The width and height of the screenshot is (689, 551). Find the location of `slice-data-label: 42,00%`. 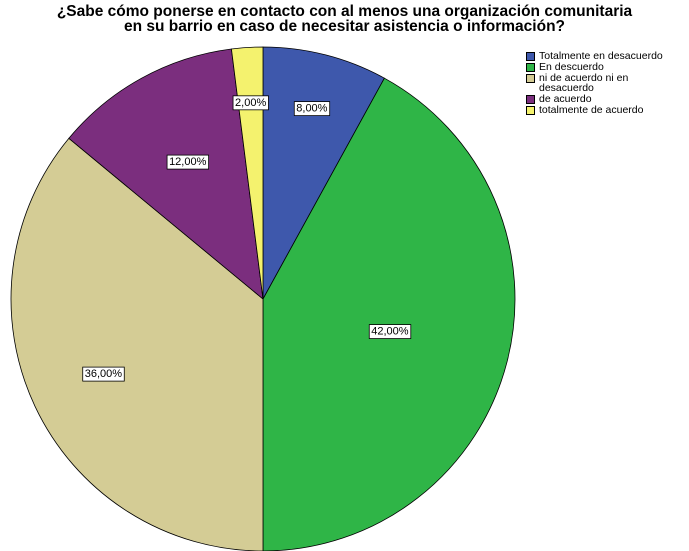

slice-data-label: 42,00% is located at coordinates (390, 331).